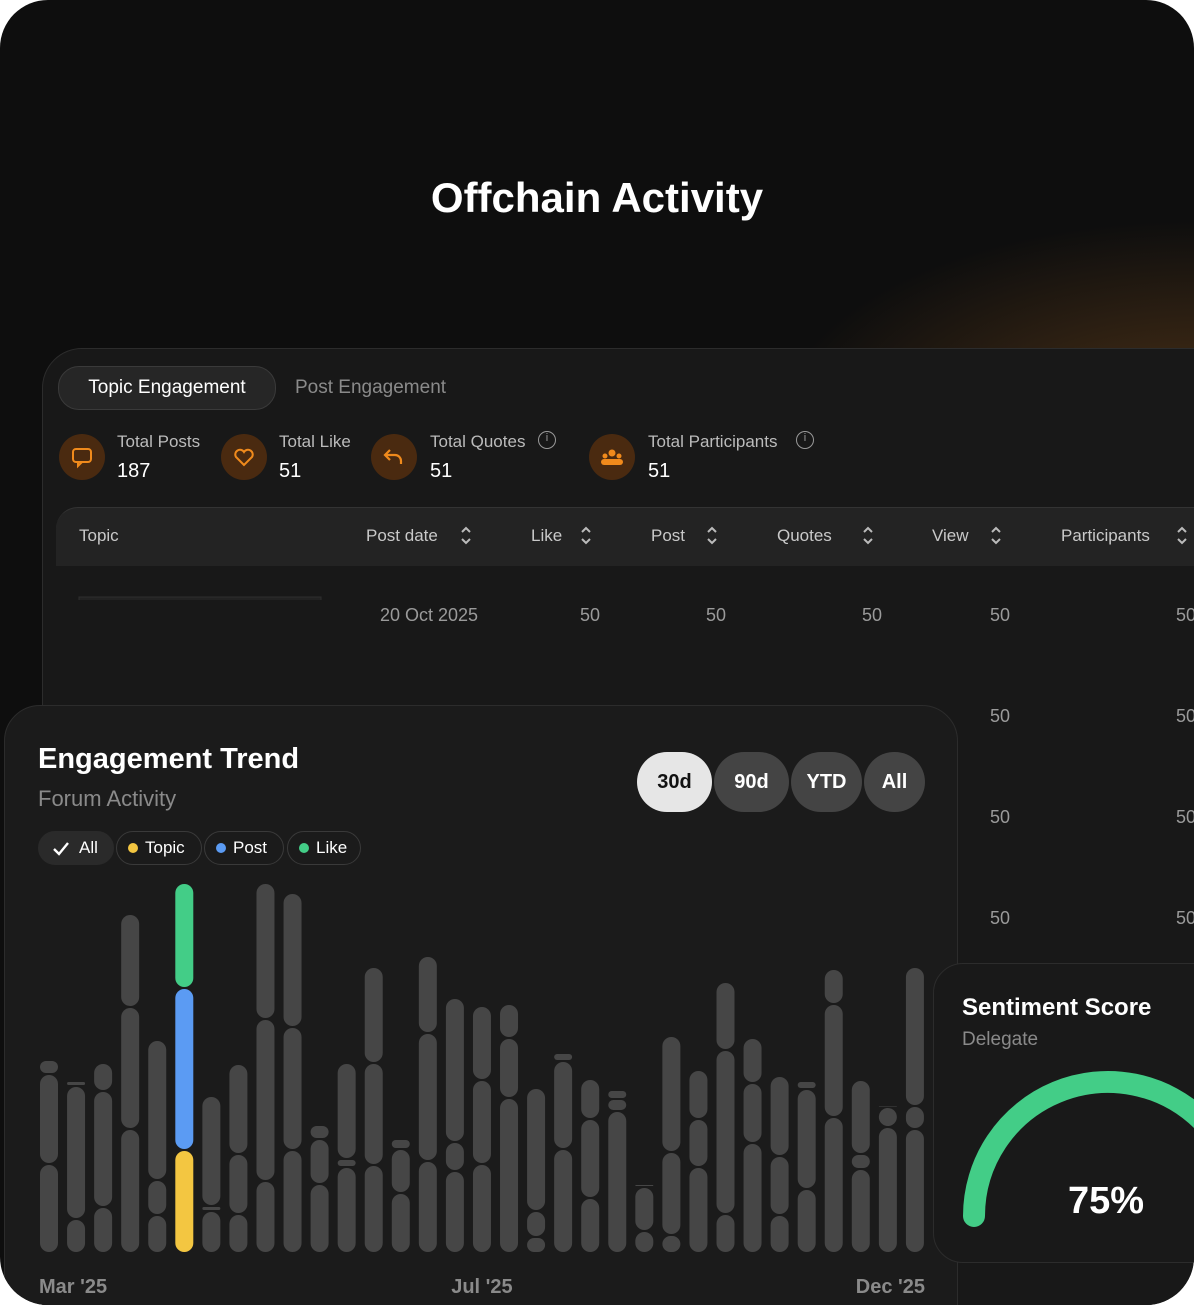  I want to click on chip-label: Like, so click(332, 847).